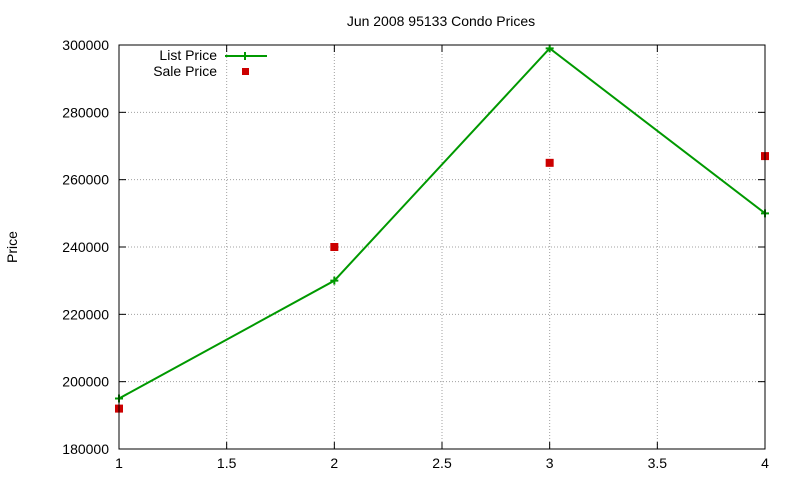 The image size is (800, 480). What do you see at coordinates (188, 55) in the screenshot?
I see `legend-label-list-price: List Price` at bounding box center [188, 55].